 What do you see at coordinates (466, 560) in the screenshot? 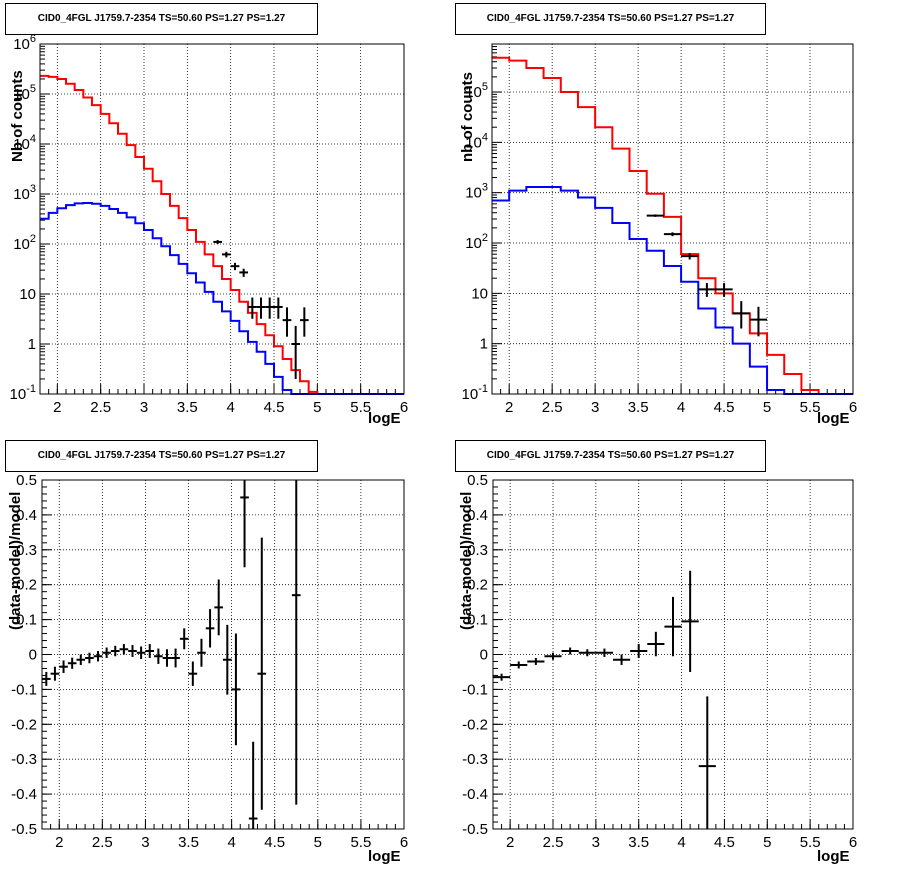
I see `y-axis-label-bottom-right: (data-model)/model` at bounding box center [466, 560].